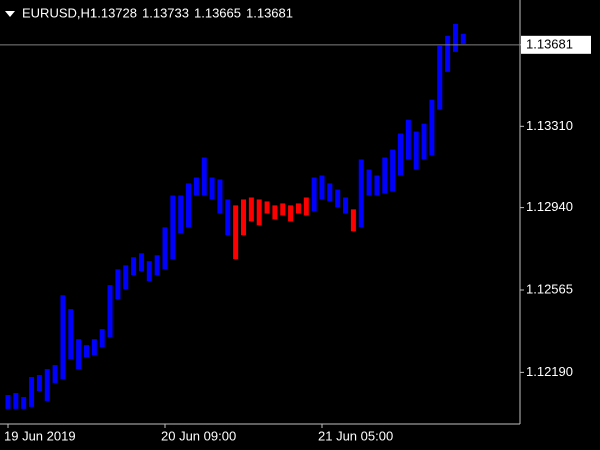 This screenshot has height=450, width=600. I want to click on ohlc-value: 1.13681, so click(269, 12).